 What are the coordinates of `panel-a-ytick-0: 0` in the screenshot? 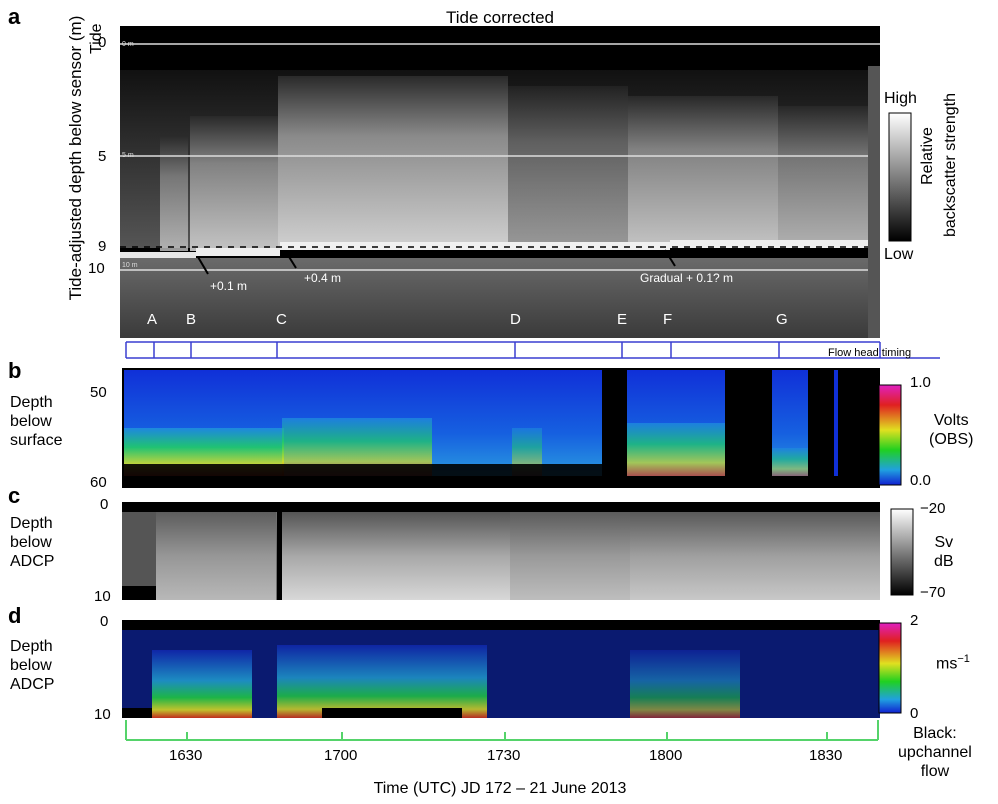 It's located at (102, 42).